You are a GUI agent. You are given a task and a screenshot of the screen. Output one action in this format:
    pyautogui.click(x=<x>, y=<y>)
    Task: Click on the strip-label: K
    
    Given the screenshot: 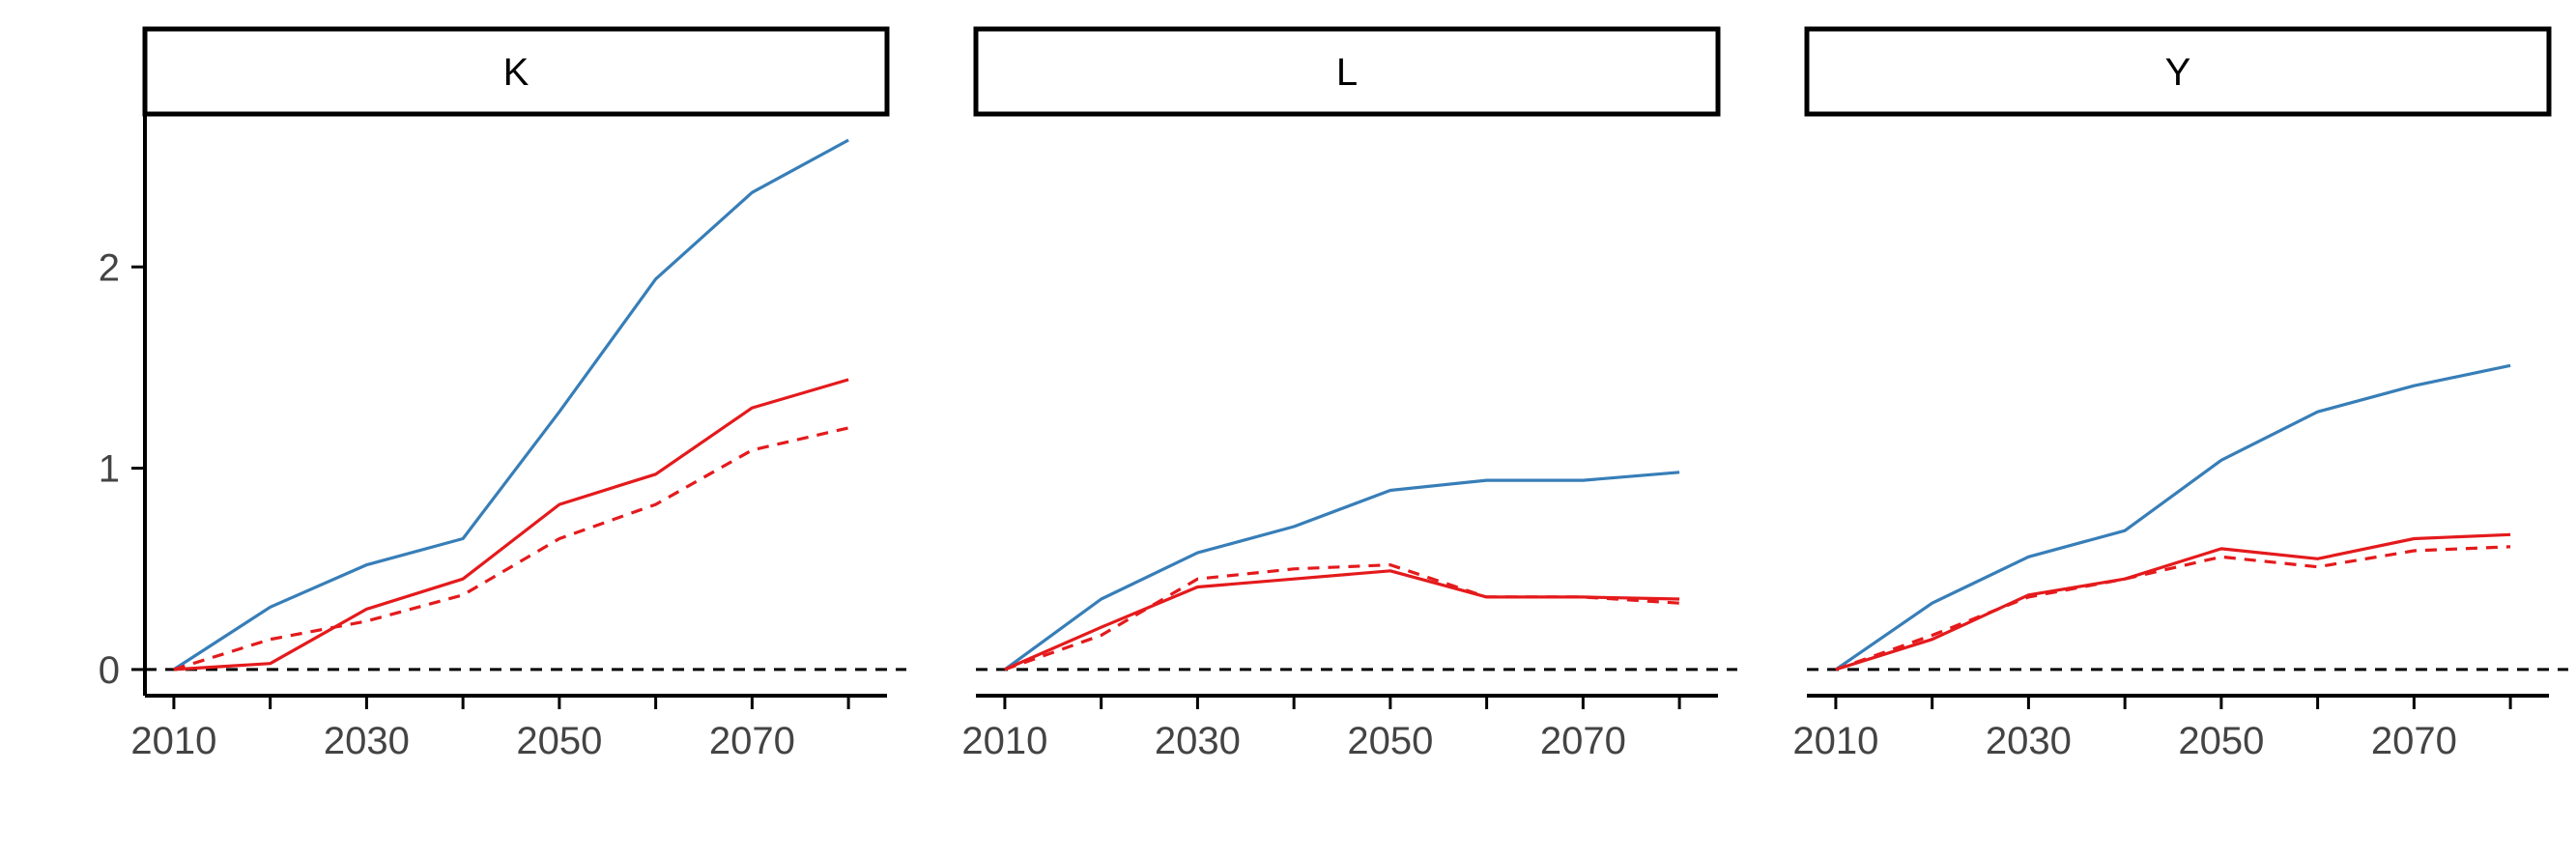 What is the action you would take?
    pyautogui.click(x=517, y=72)
    